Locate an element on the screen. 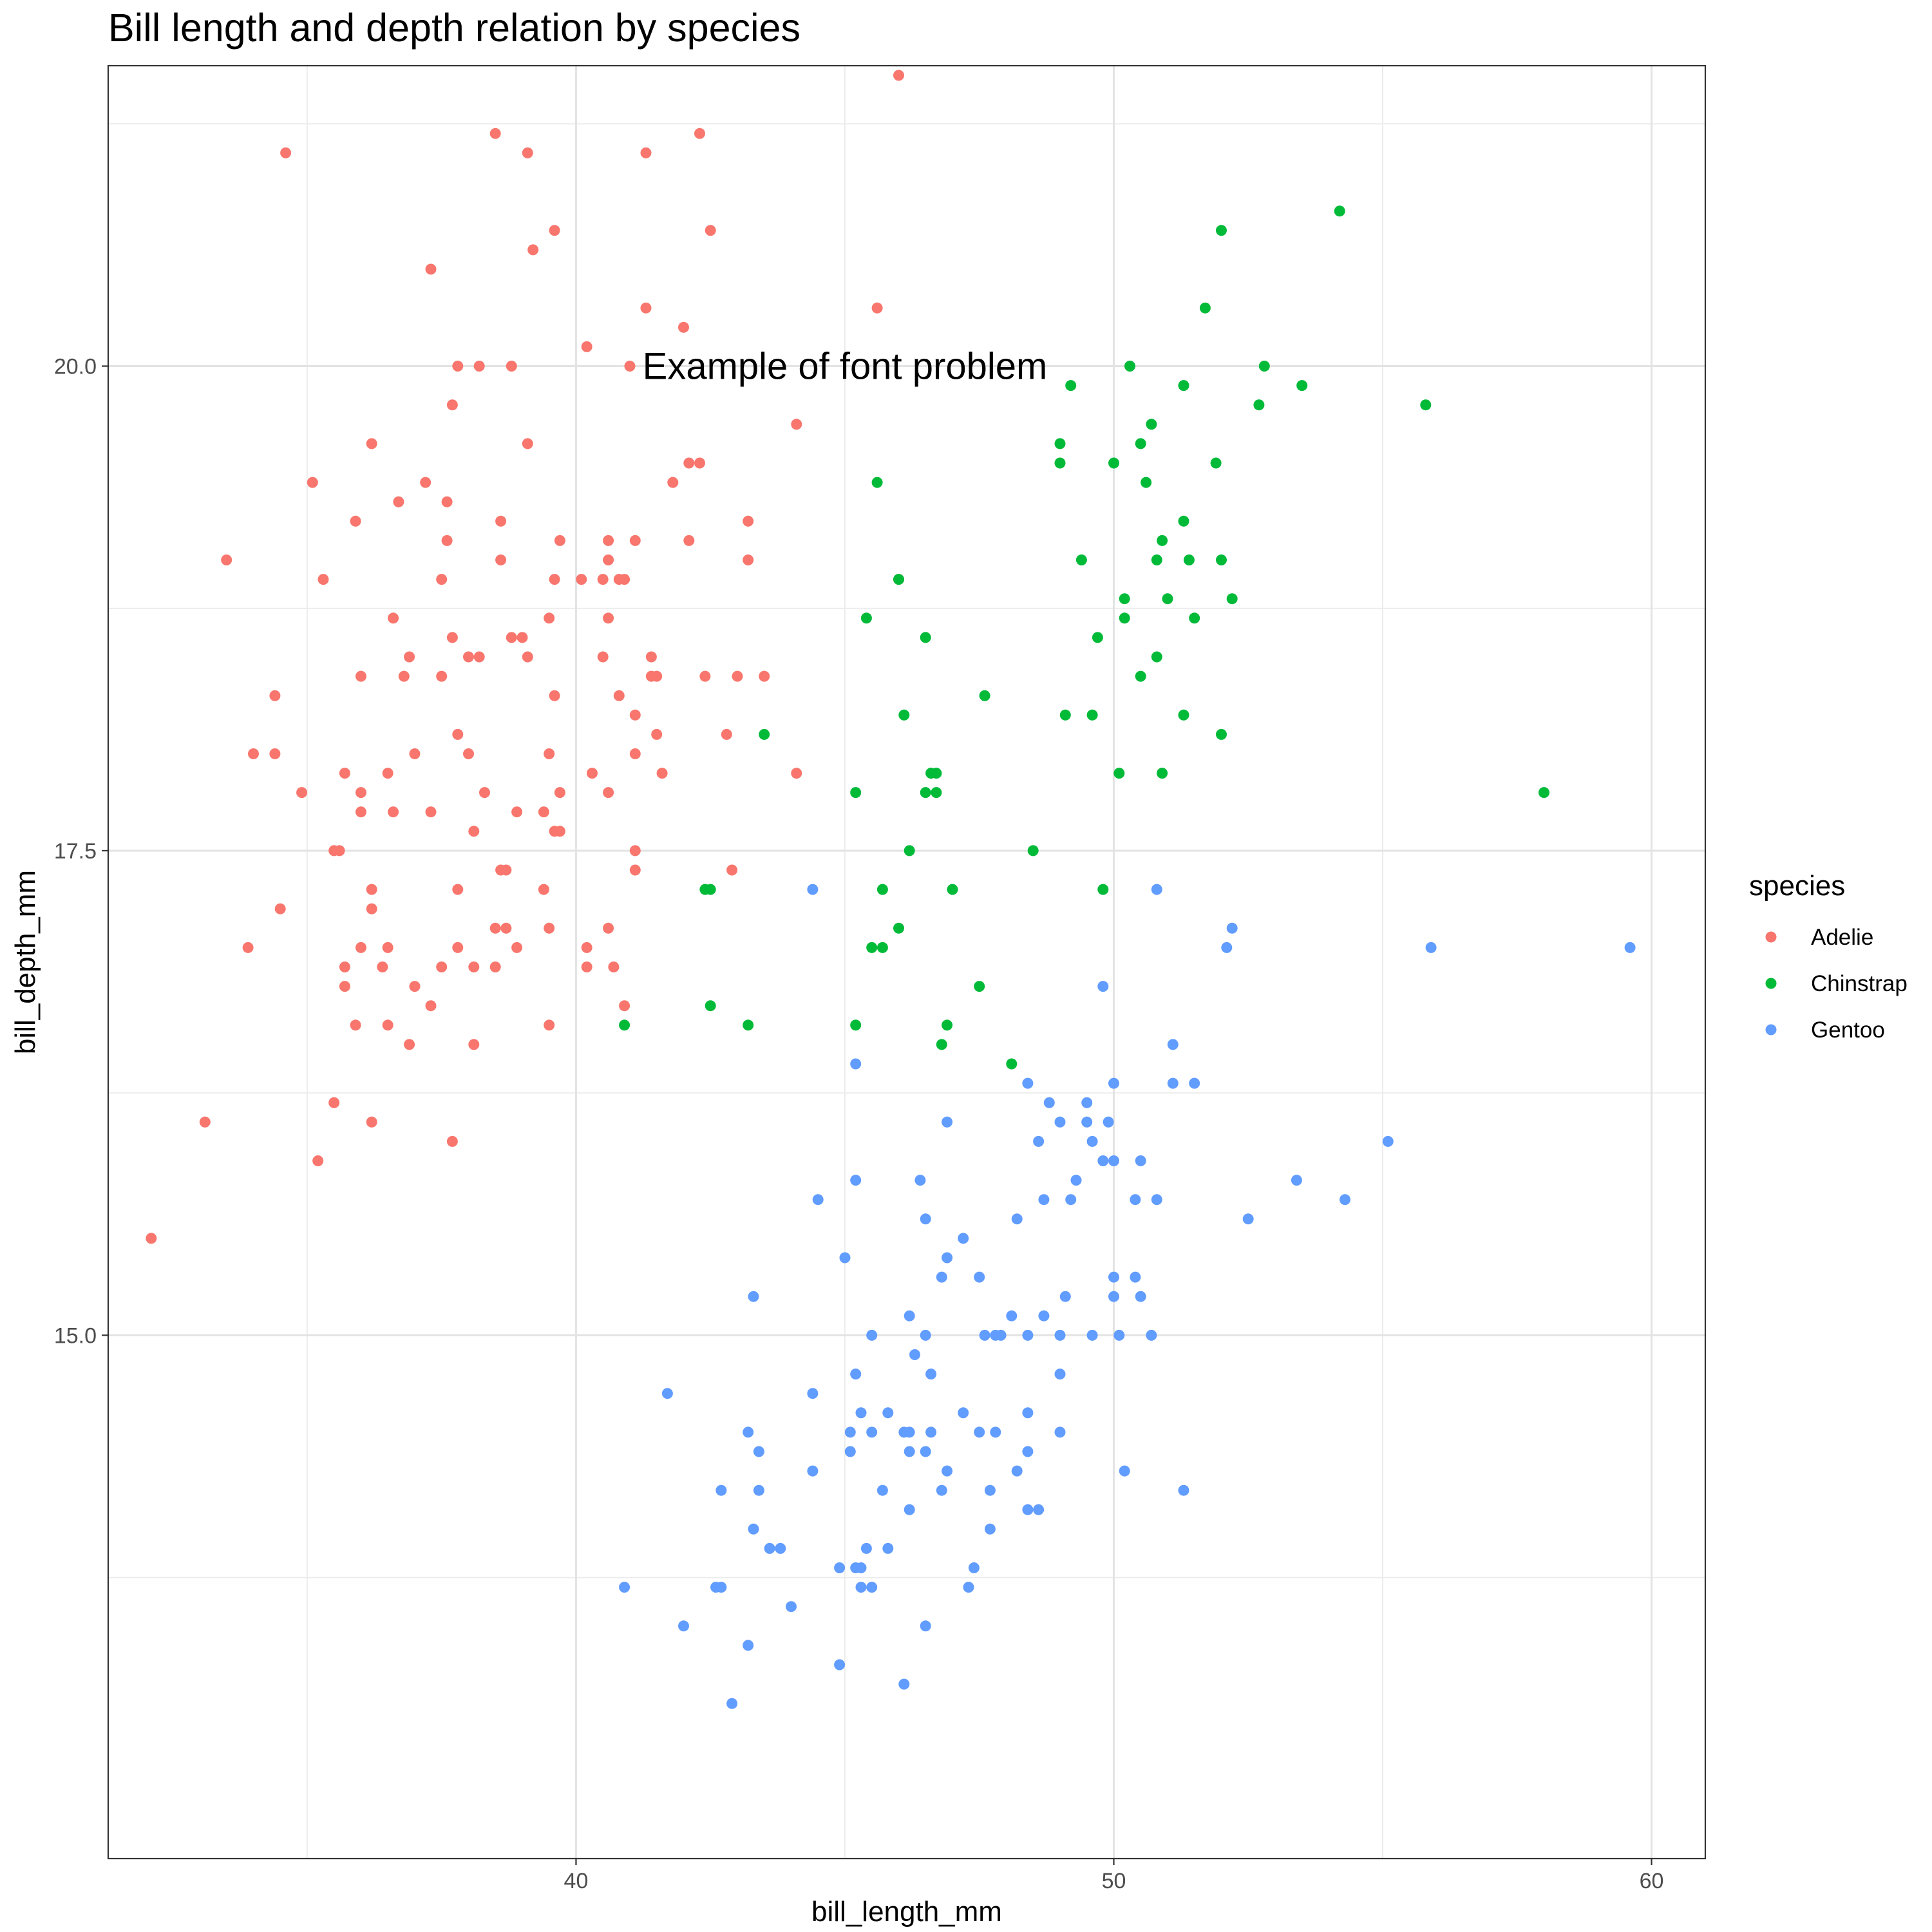 The width and height of the screenshot is (1932, 1932). legend-entries: Adelie Chinstrap Gentoo is located at coordinates (1836, 984).